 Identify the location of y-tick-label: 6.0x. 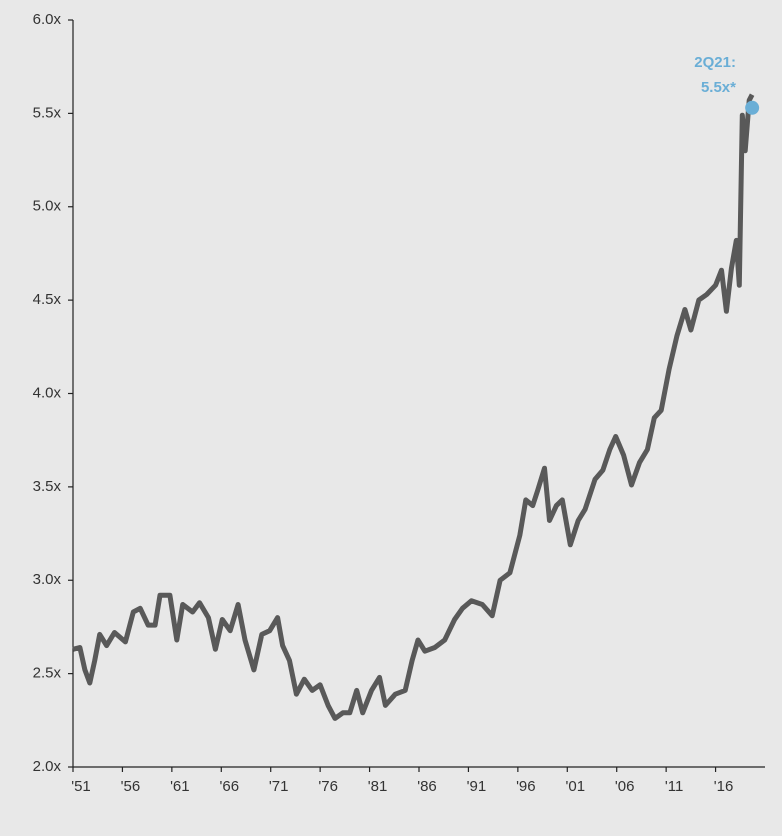
(47, 19).